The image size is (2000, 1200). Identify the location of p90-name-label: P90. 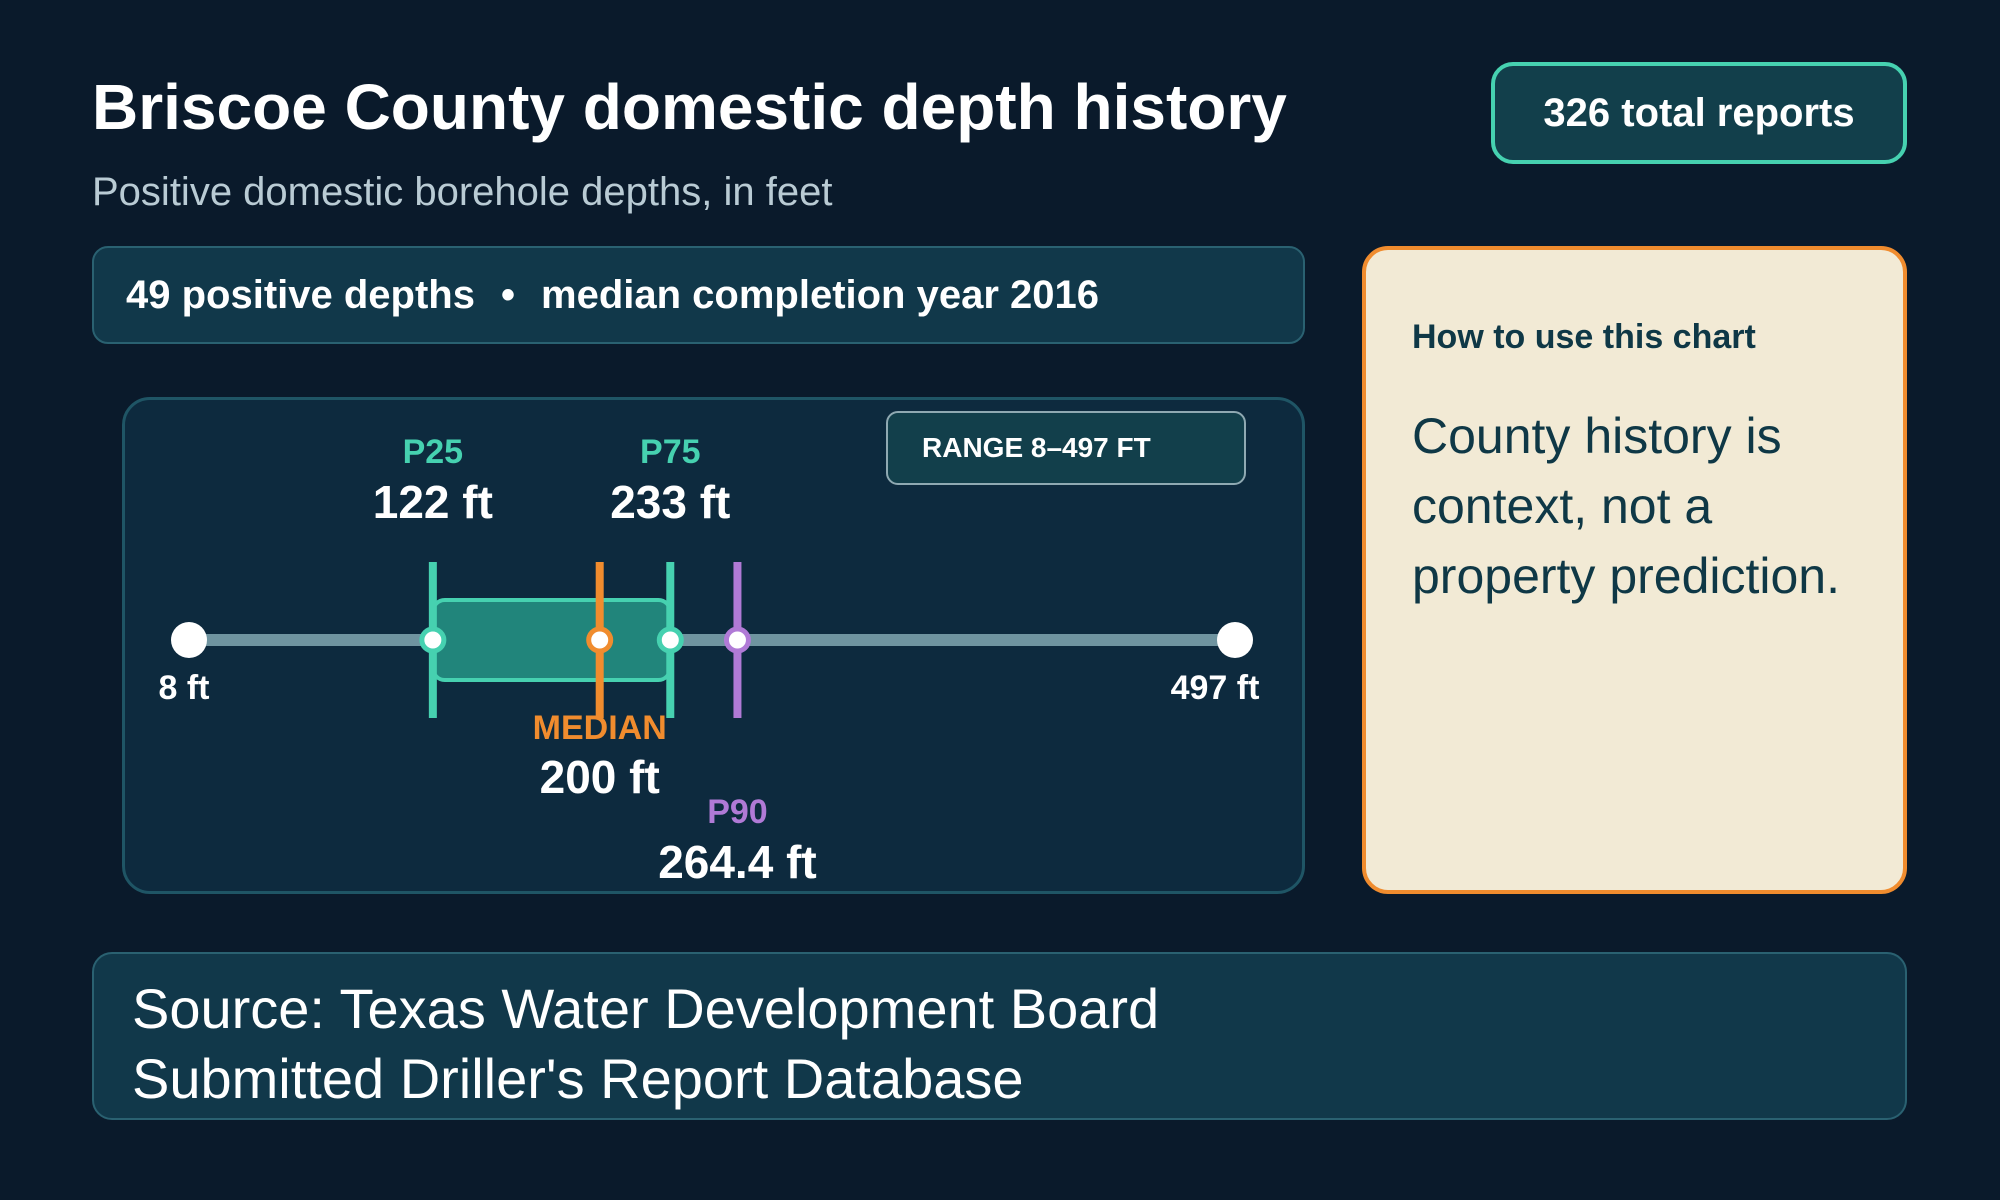
(737, 812).